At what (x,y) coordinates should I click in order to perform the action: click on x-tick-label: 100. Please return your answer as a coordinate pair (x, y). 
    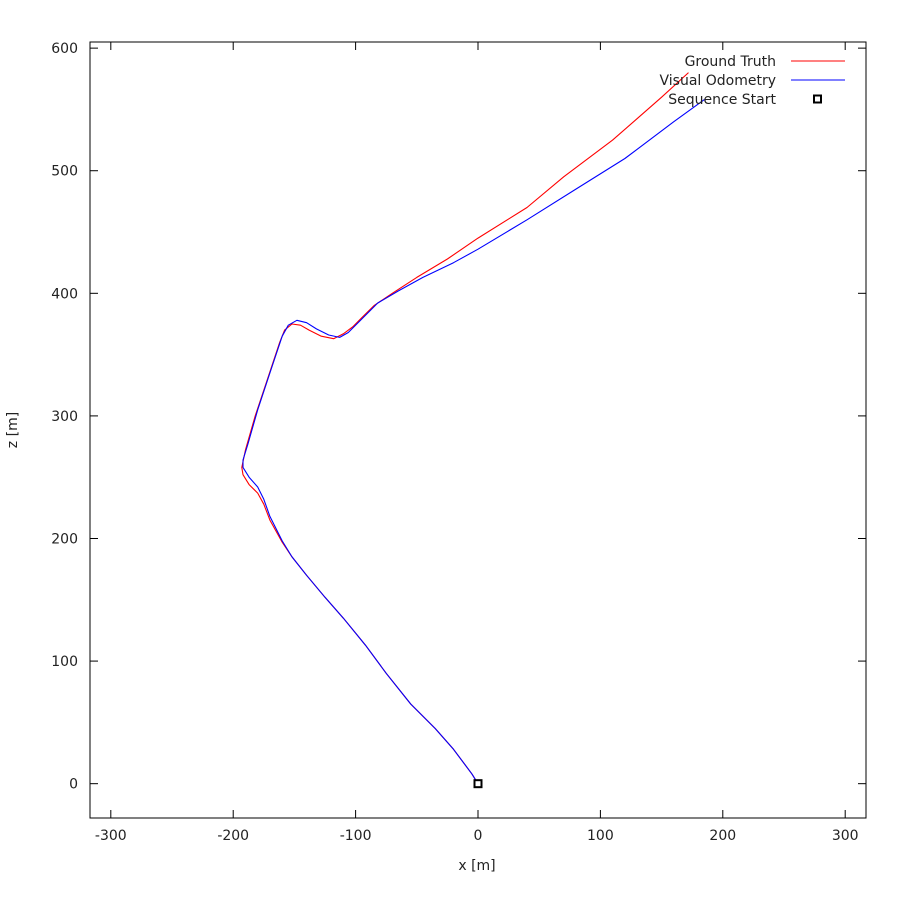
    Looking at the image, I should click on (600, 836).